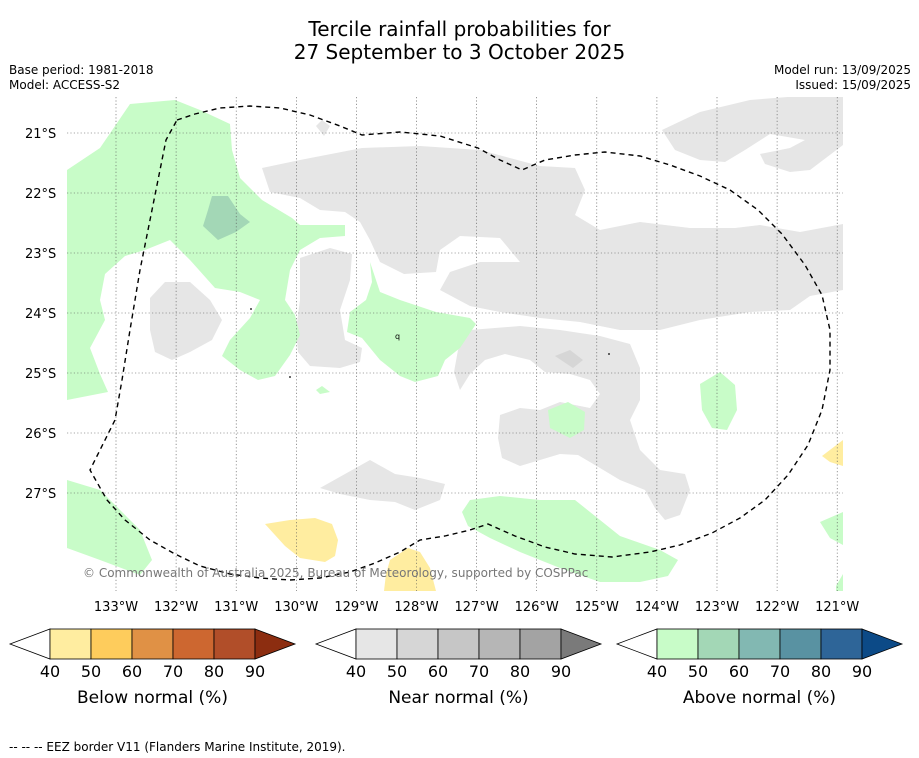 The width and height of the screenshot is (919, 758). What do you see at coordinates (416, 607) in the screenshot?
I see `longitude-label: 128°W` at bounding box center [416, 607].